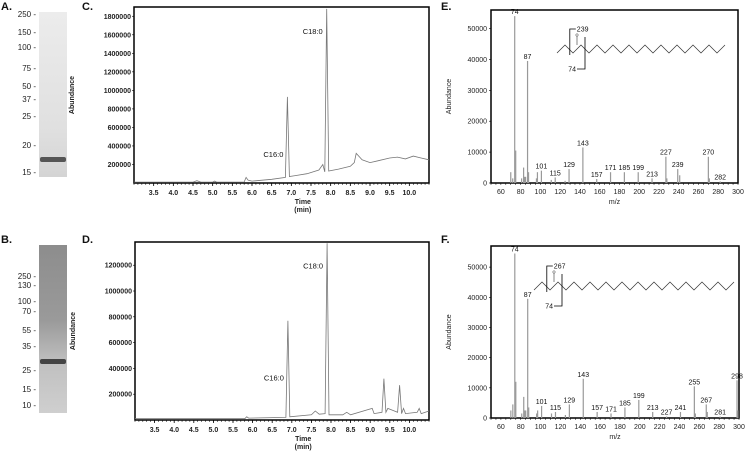 This screenshot has width=748, height=453. Describe the element at coordinates (660, 427) in the screenshot. I see `svg-text: 220` at that location.